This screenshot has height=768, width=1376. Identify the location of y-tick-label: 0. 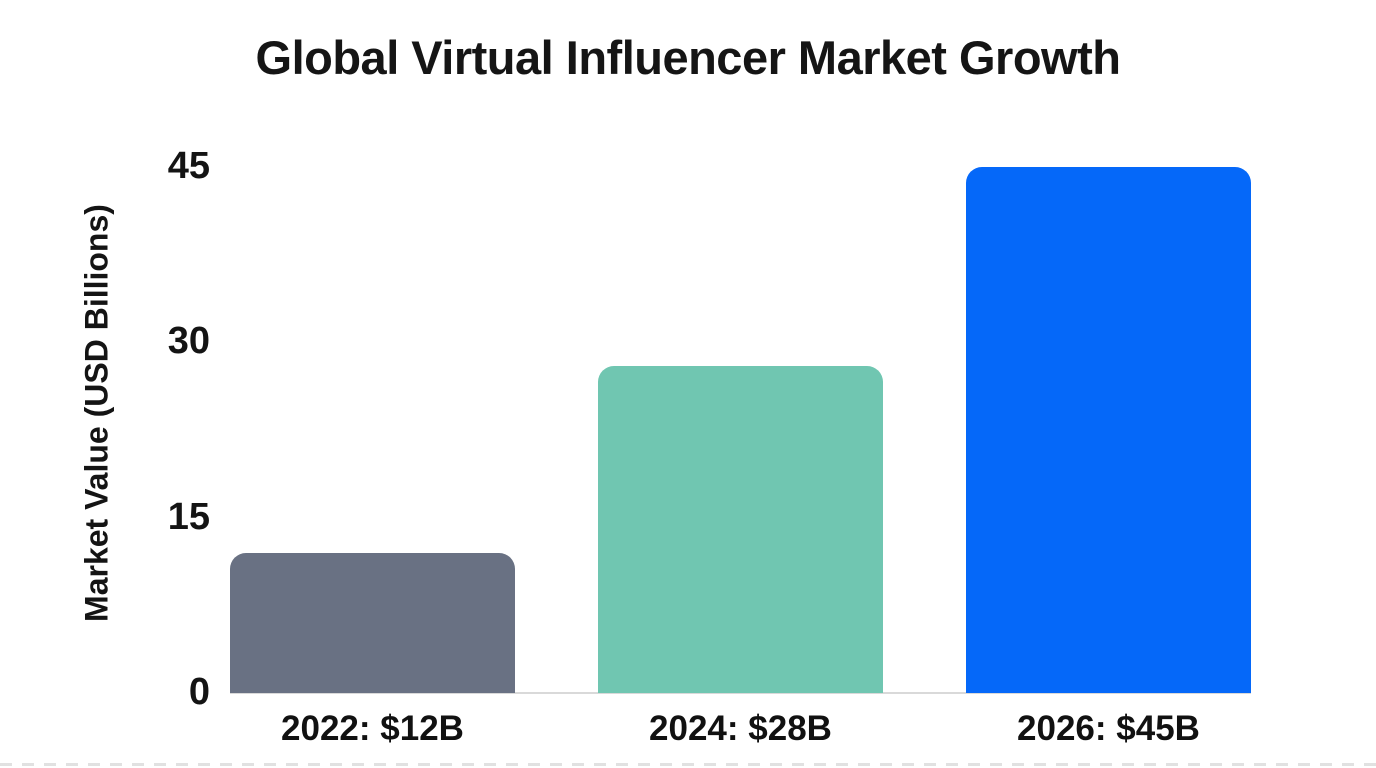
(199, 692).